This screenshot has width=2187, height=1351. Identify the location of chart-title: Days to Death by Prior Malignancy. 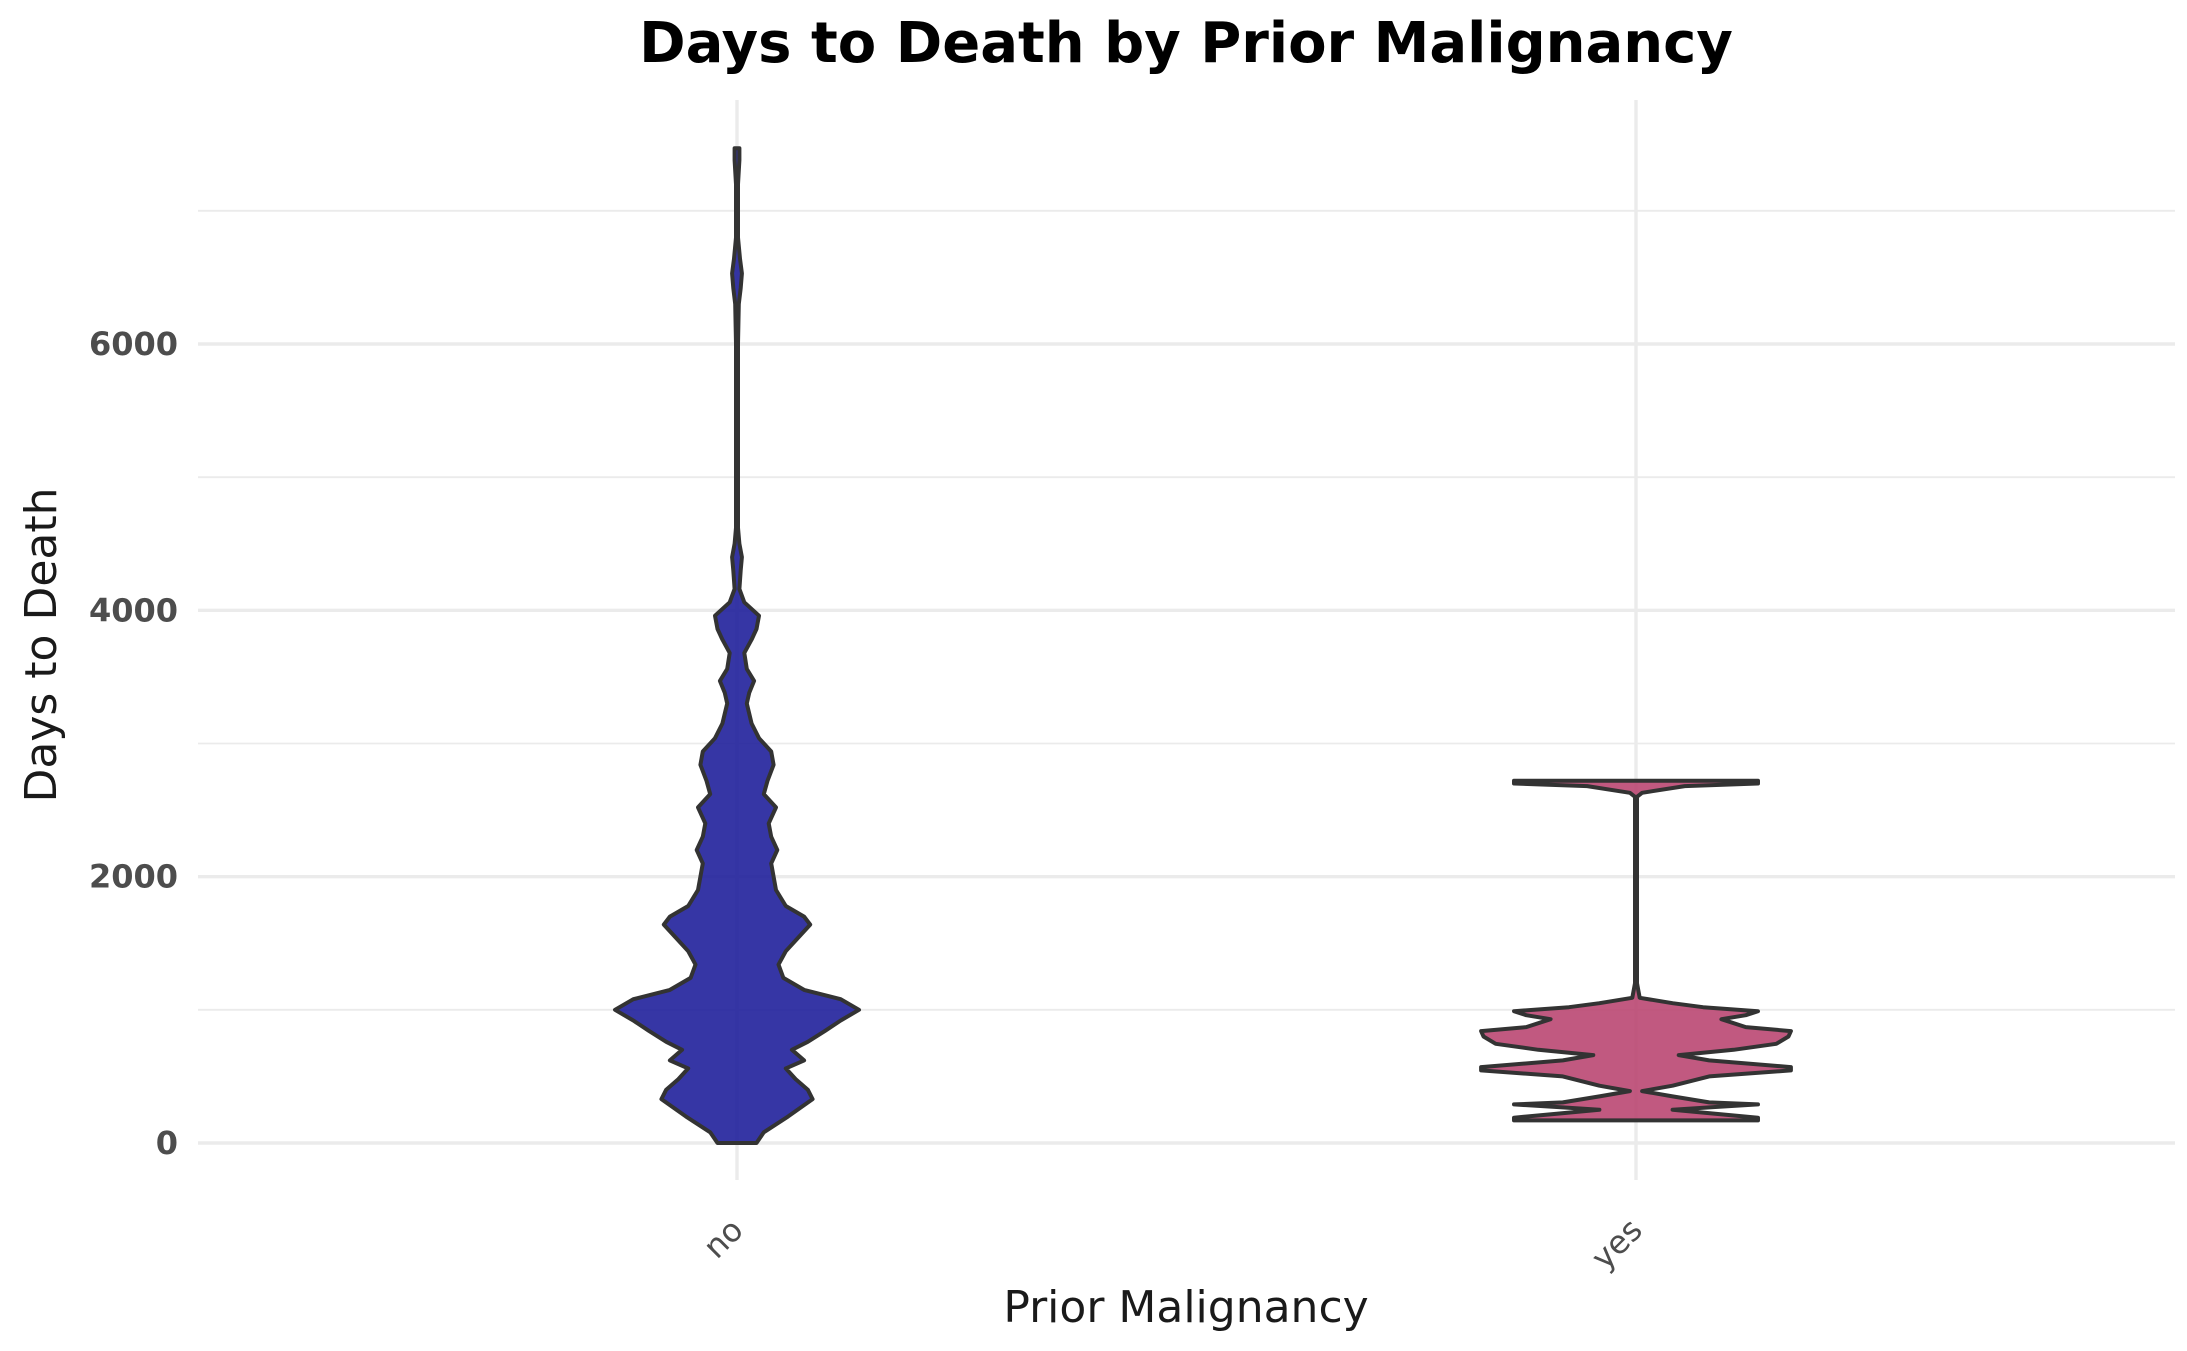
(1186, 43).